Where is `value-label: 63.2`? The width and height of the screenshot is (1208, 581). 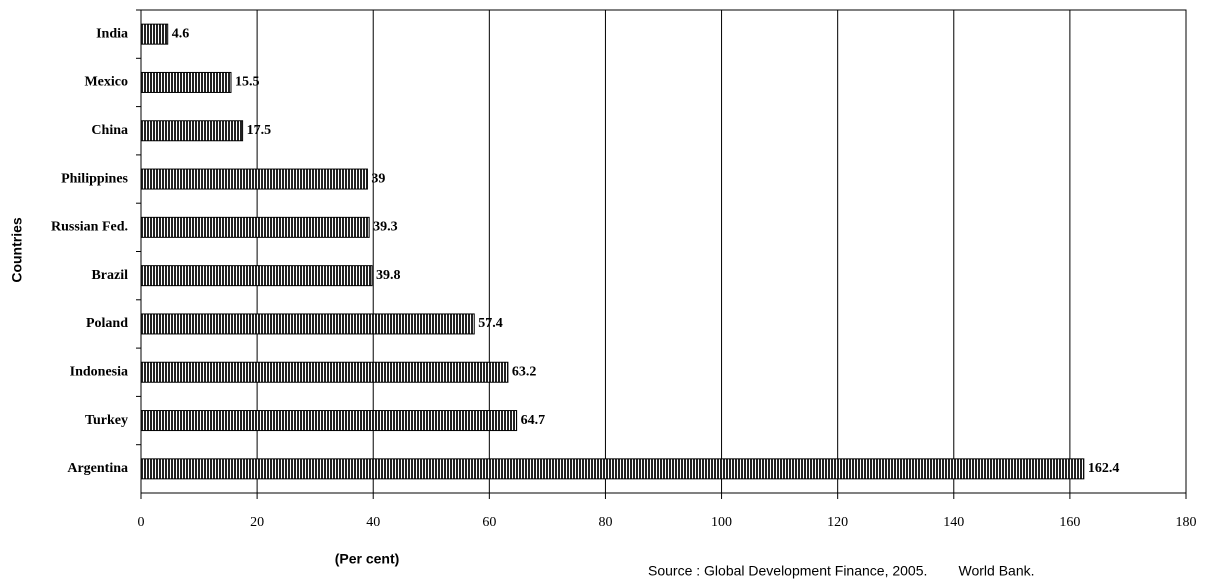
value-label: 63.2 is located at coordinates (524, 371).